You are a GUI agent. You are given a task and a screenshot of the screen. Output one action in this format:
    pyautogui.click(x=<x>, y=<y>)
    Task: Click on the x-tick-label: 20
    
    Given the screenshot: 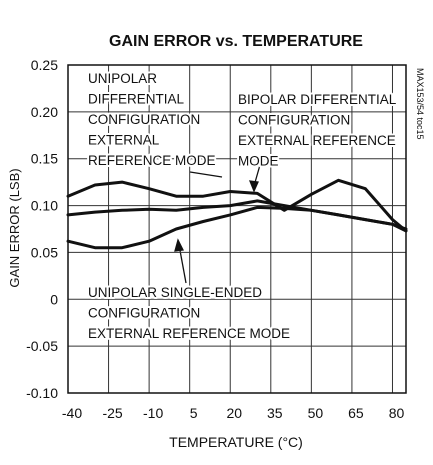 What is the action you would take?
    pyautogui.click(x=234, y=413)
    